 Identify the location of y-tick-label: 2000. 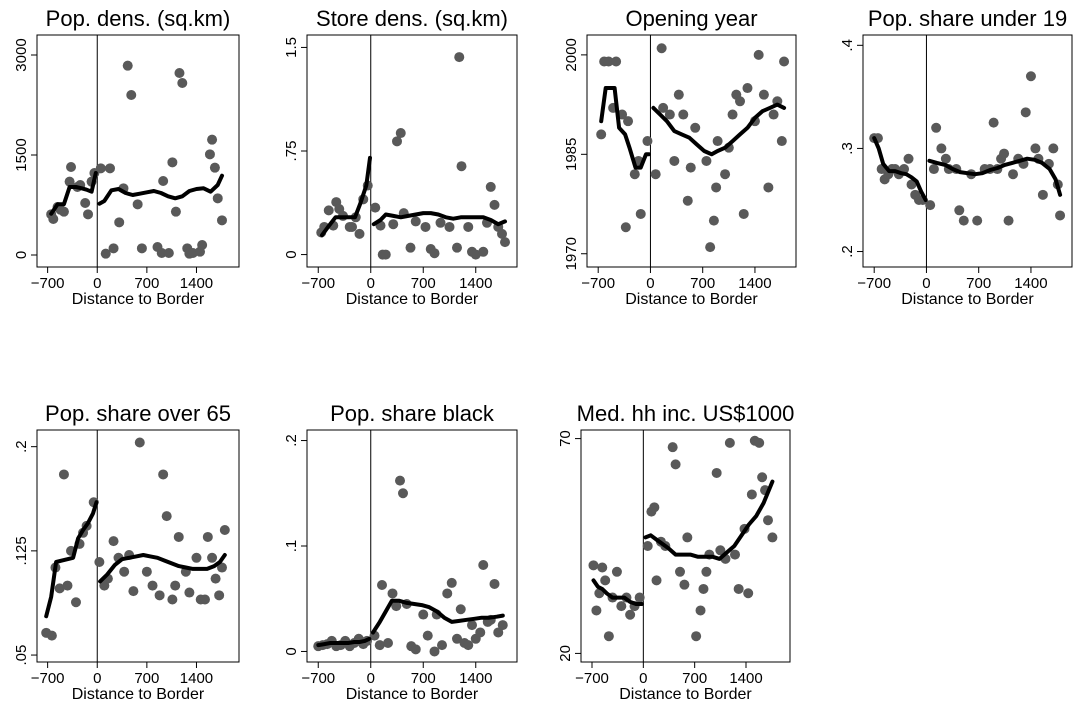
(571, 54).